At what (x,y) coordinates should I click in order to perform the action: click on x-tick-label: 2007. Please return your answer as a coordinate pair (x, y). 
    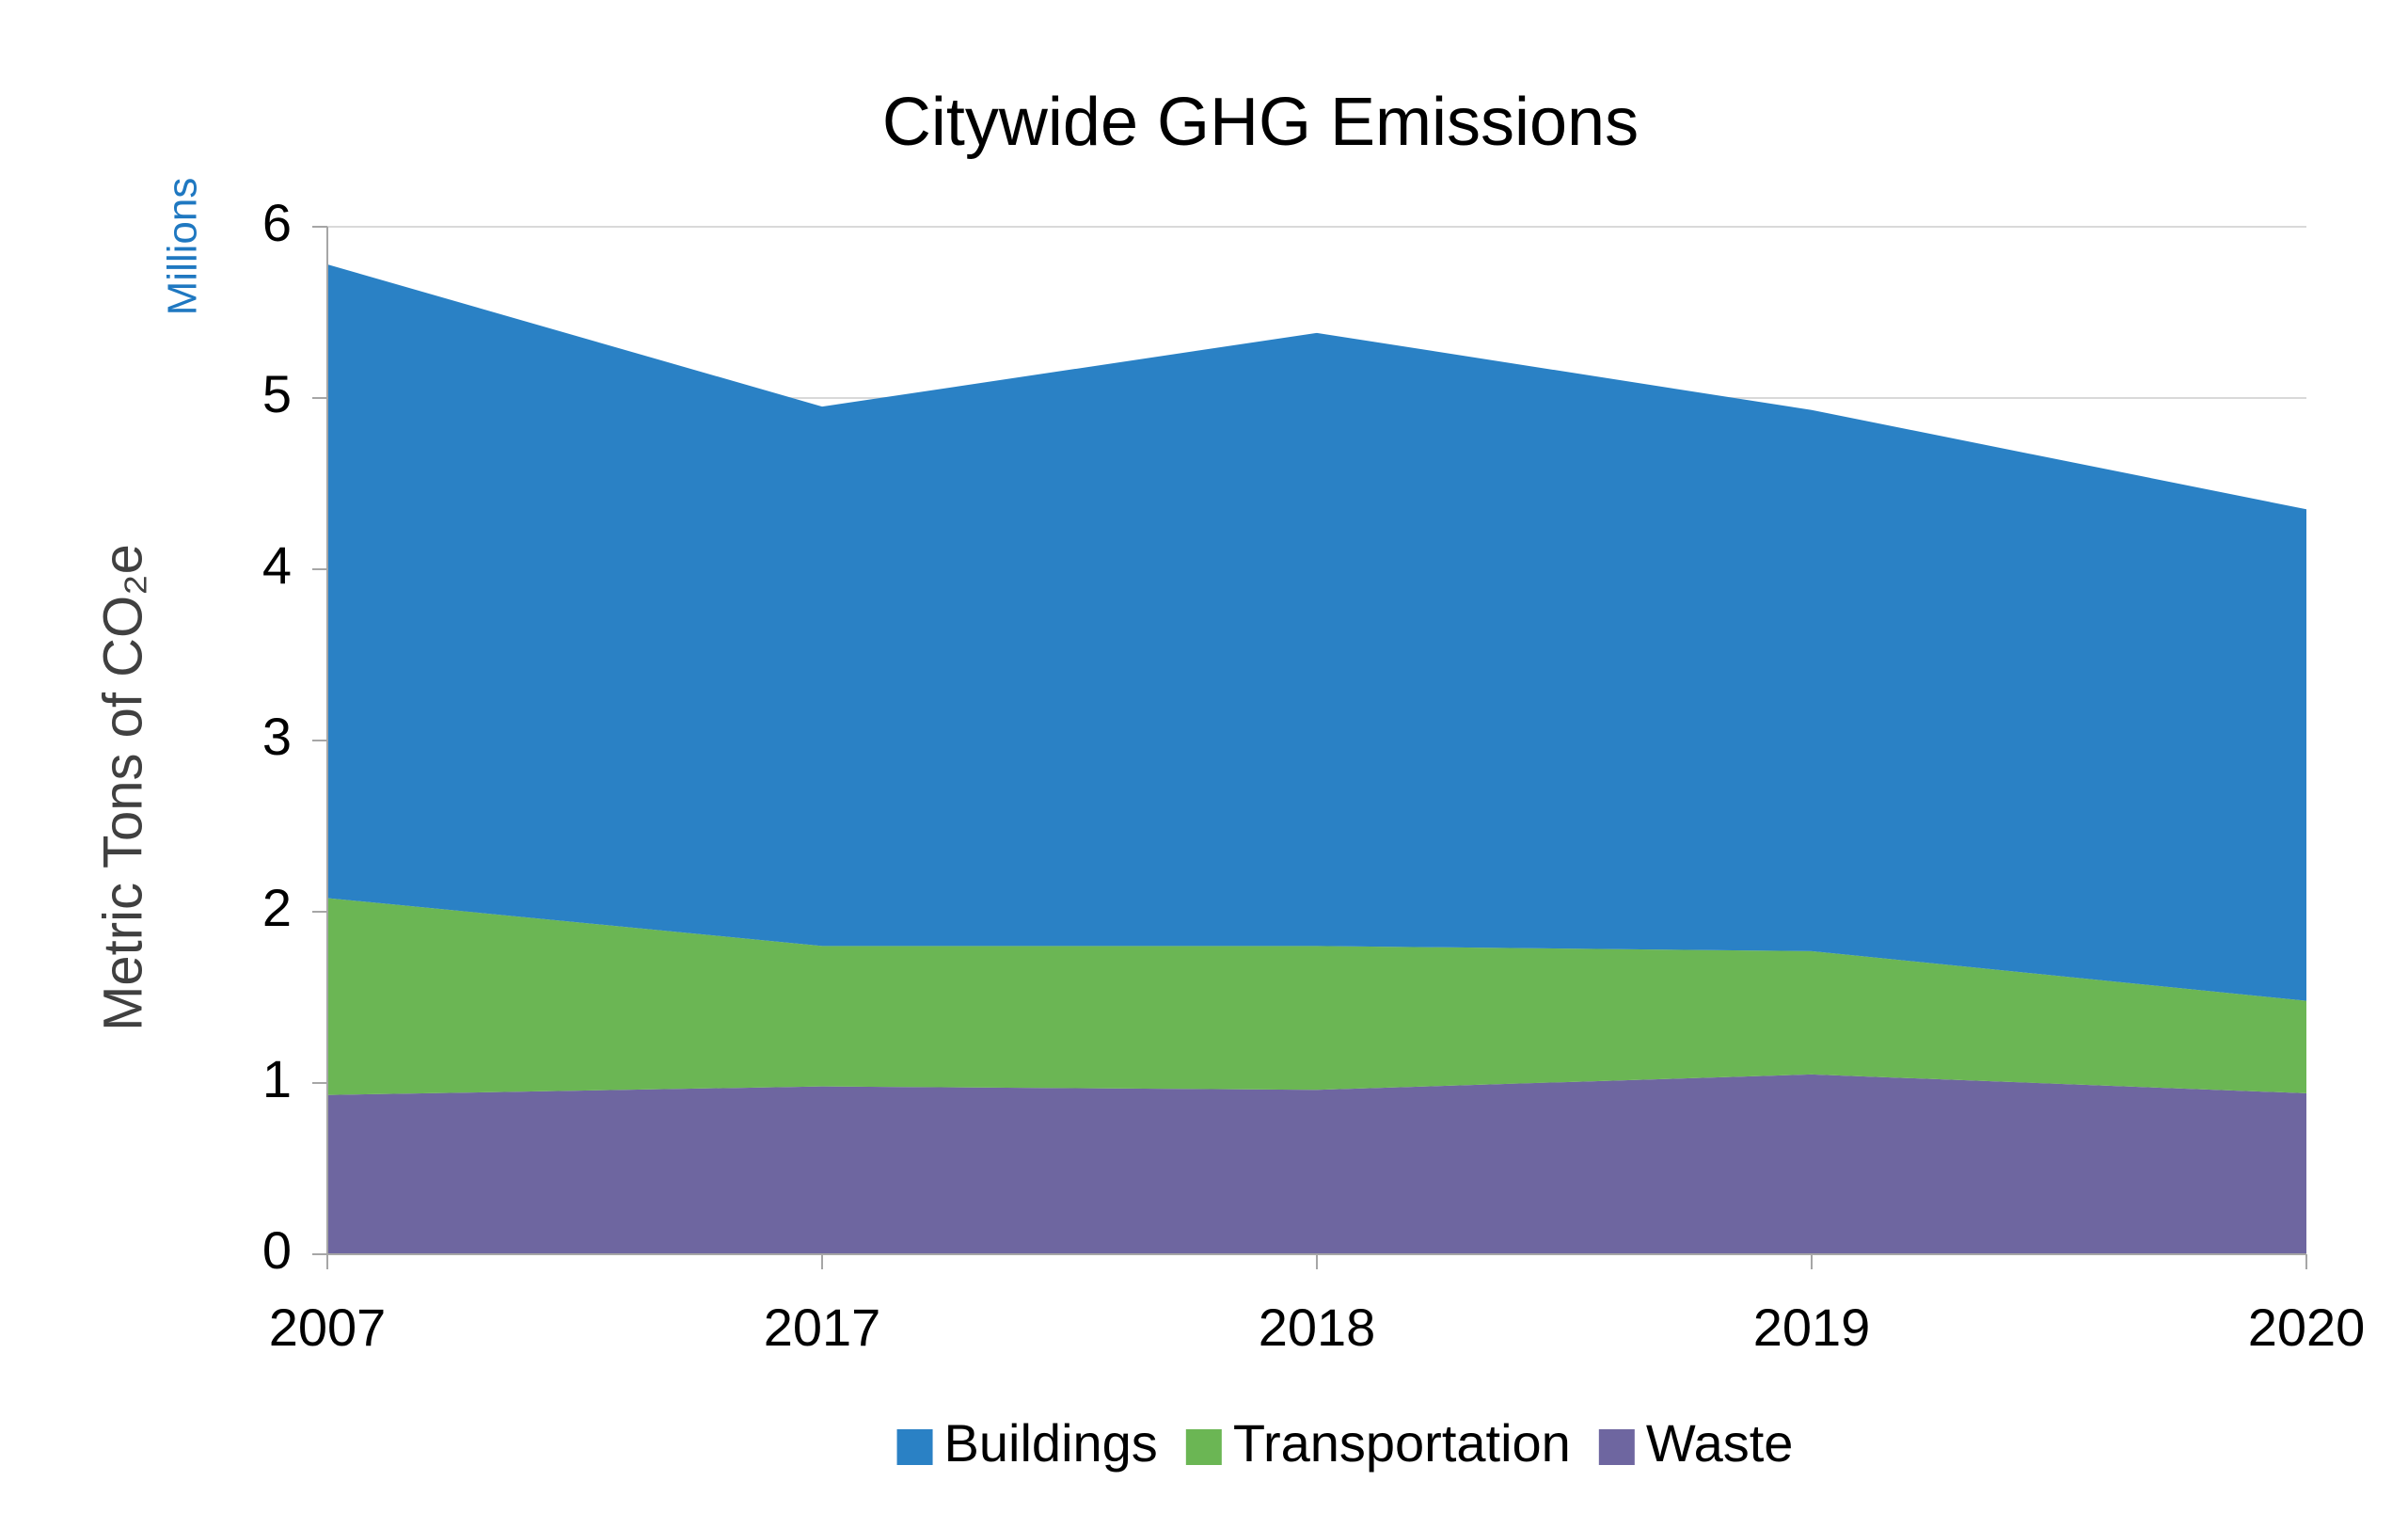
    Looking at the image, I should click on (328, 1327).